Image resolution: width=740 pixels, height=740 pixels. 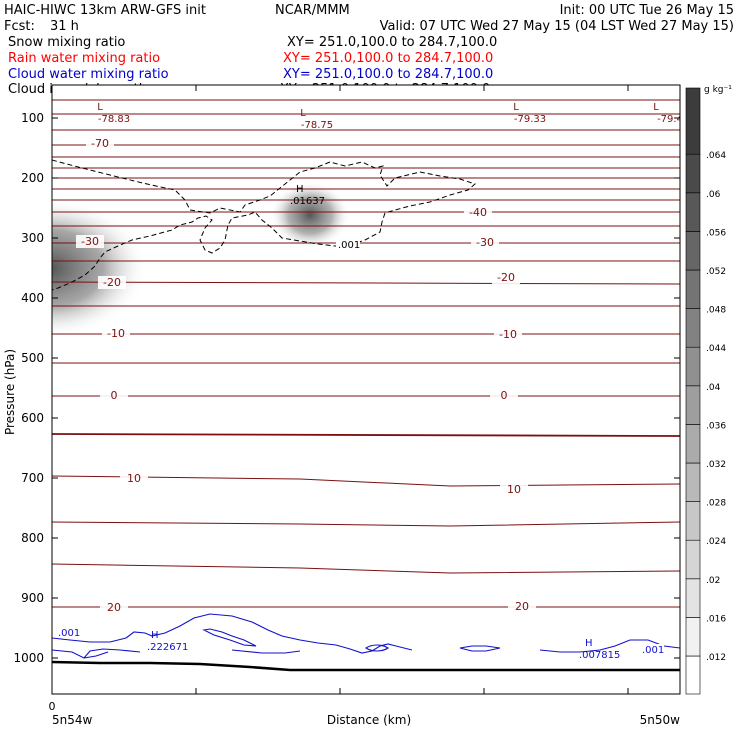 I want to click on temperature-min-value: -79.4, so click(x=670, y=119).